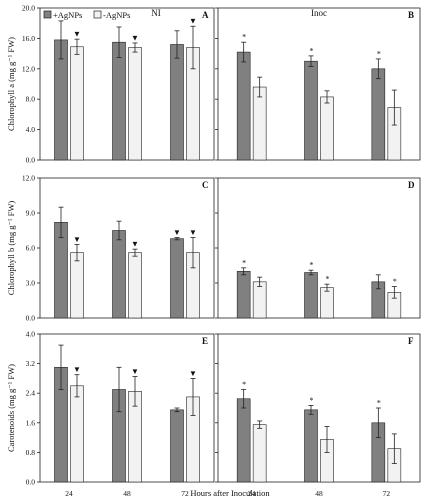  I want to click on panel-f-xtick-label: 48, so click(319, 493).